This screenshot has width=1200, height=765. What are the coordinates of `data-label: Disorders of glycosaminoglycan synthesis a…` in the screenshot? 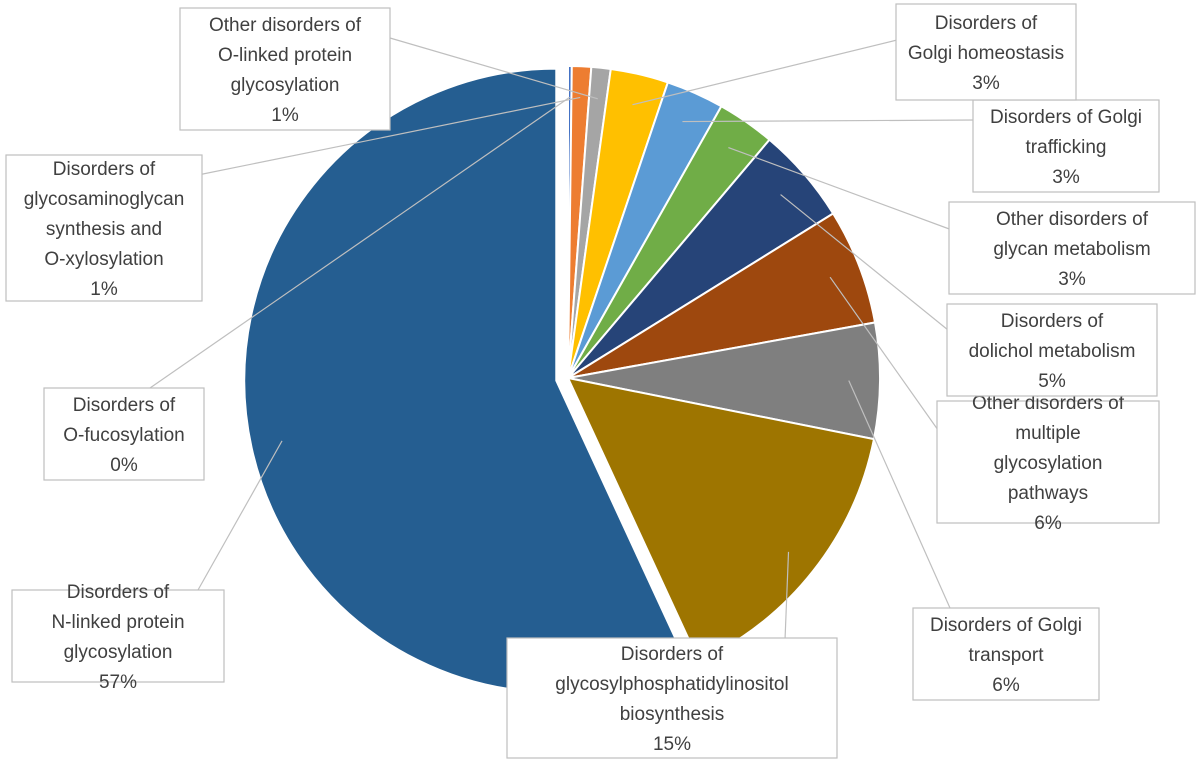 It's located at (104, 229).